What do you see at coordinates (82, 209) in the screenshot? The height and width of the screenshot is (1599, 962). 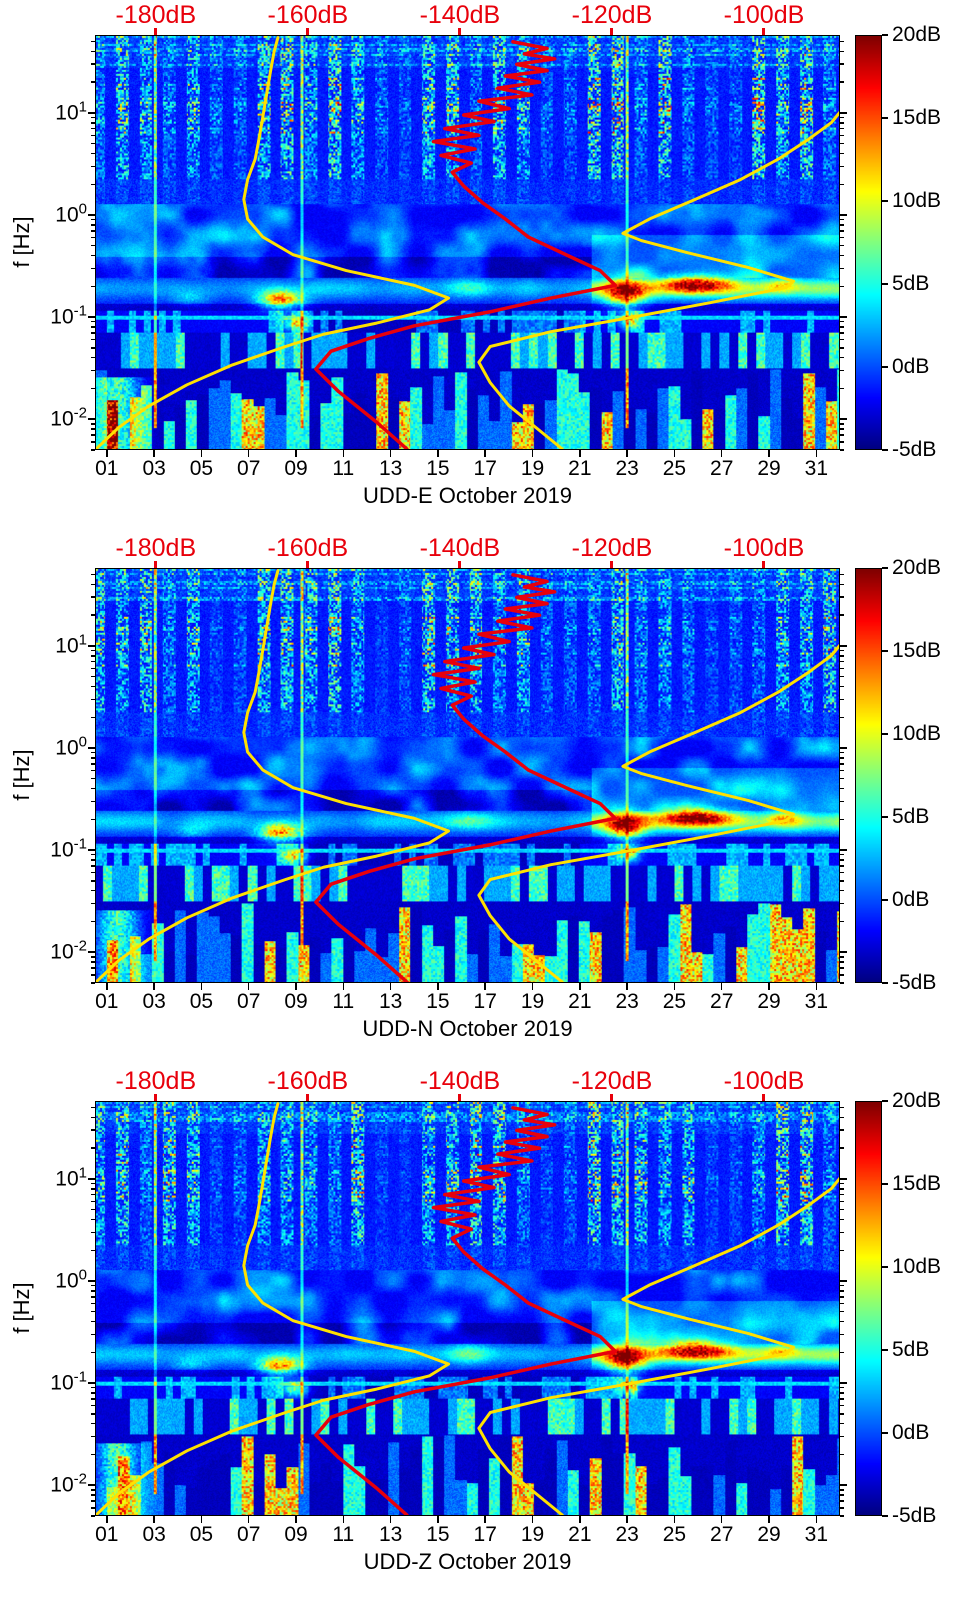 I see `y-tick-exponent: 0` at bounding box center [82, 209].